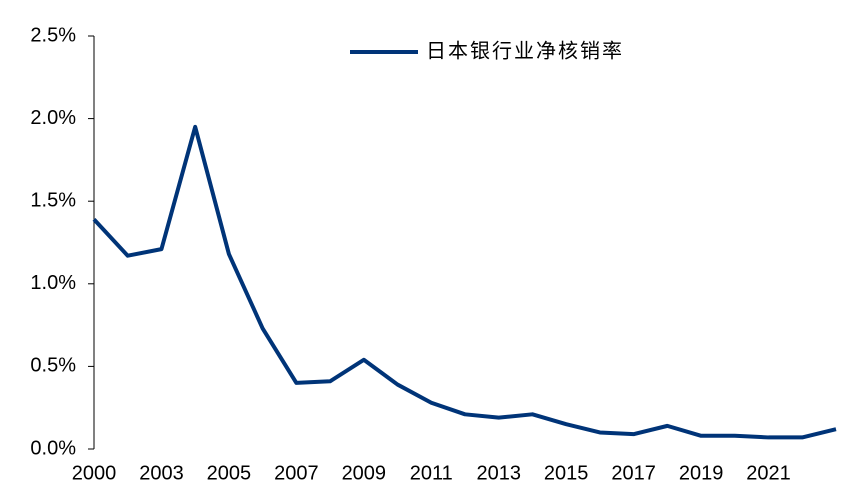  Describe the element at coordinates (566, 473) in the screenshot. I see `x-tick-label: 2015` at that location.